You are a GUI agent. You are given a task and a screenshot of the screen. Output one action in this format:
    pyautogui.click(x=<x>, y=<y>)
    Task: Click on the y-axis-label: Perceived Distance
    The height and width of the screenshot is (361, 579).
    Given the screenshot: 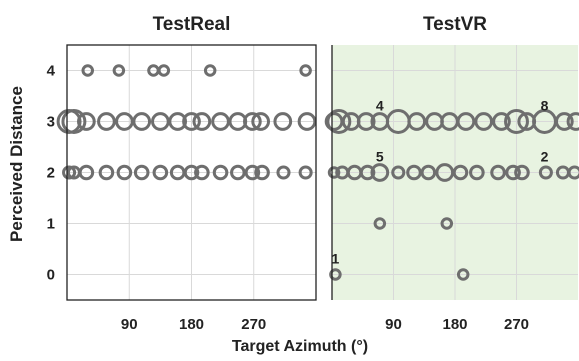 What is the action you would take?
    pyautogui.click(x=16, y=164)
    